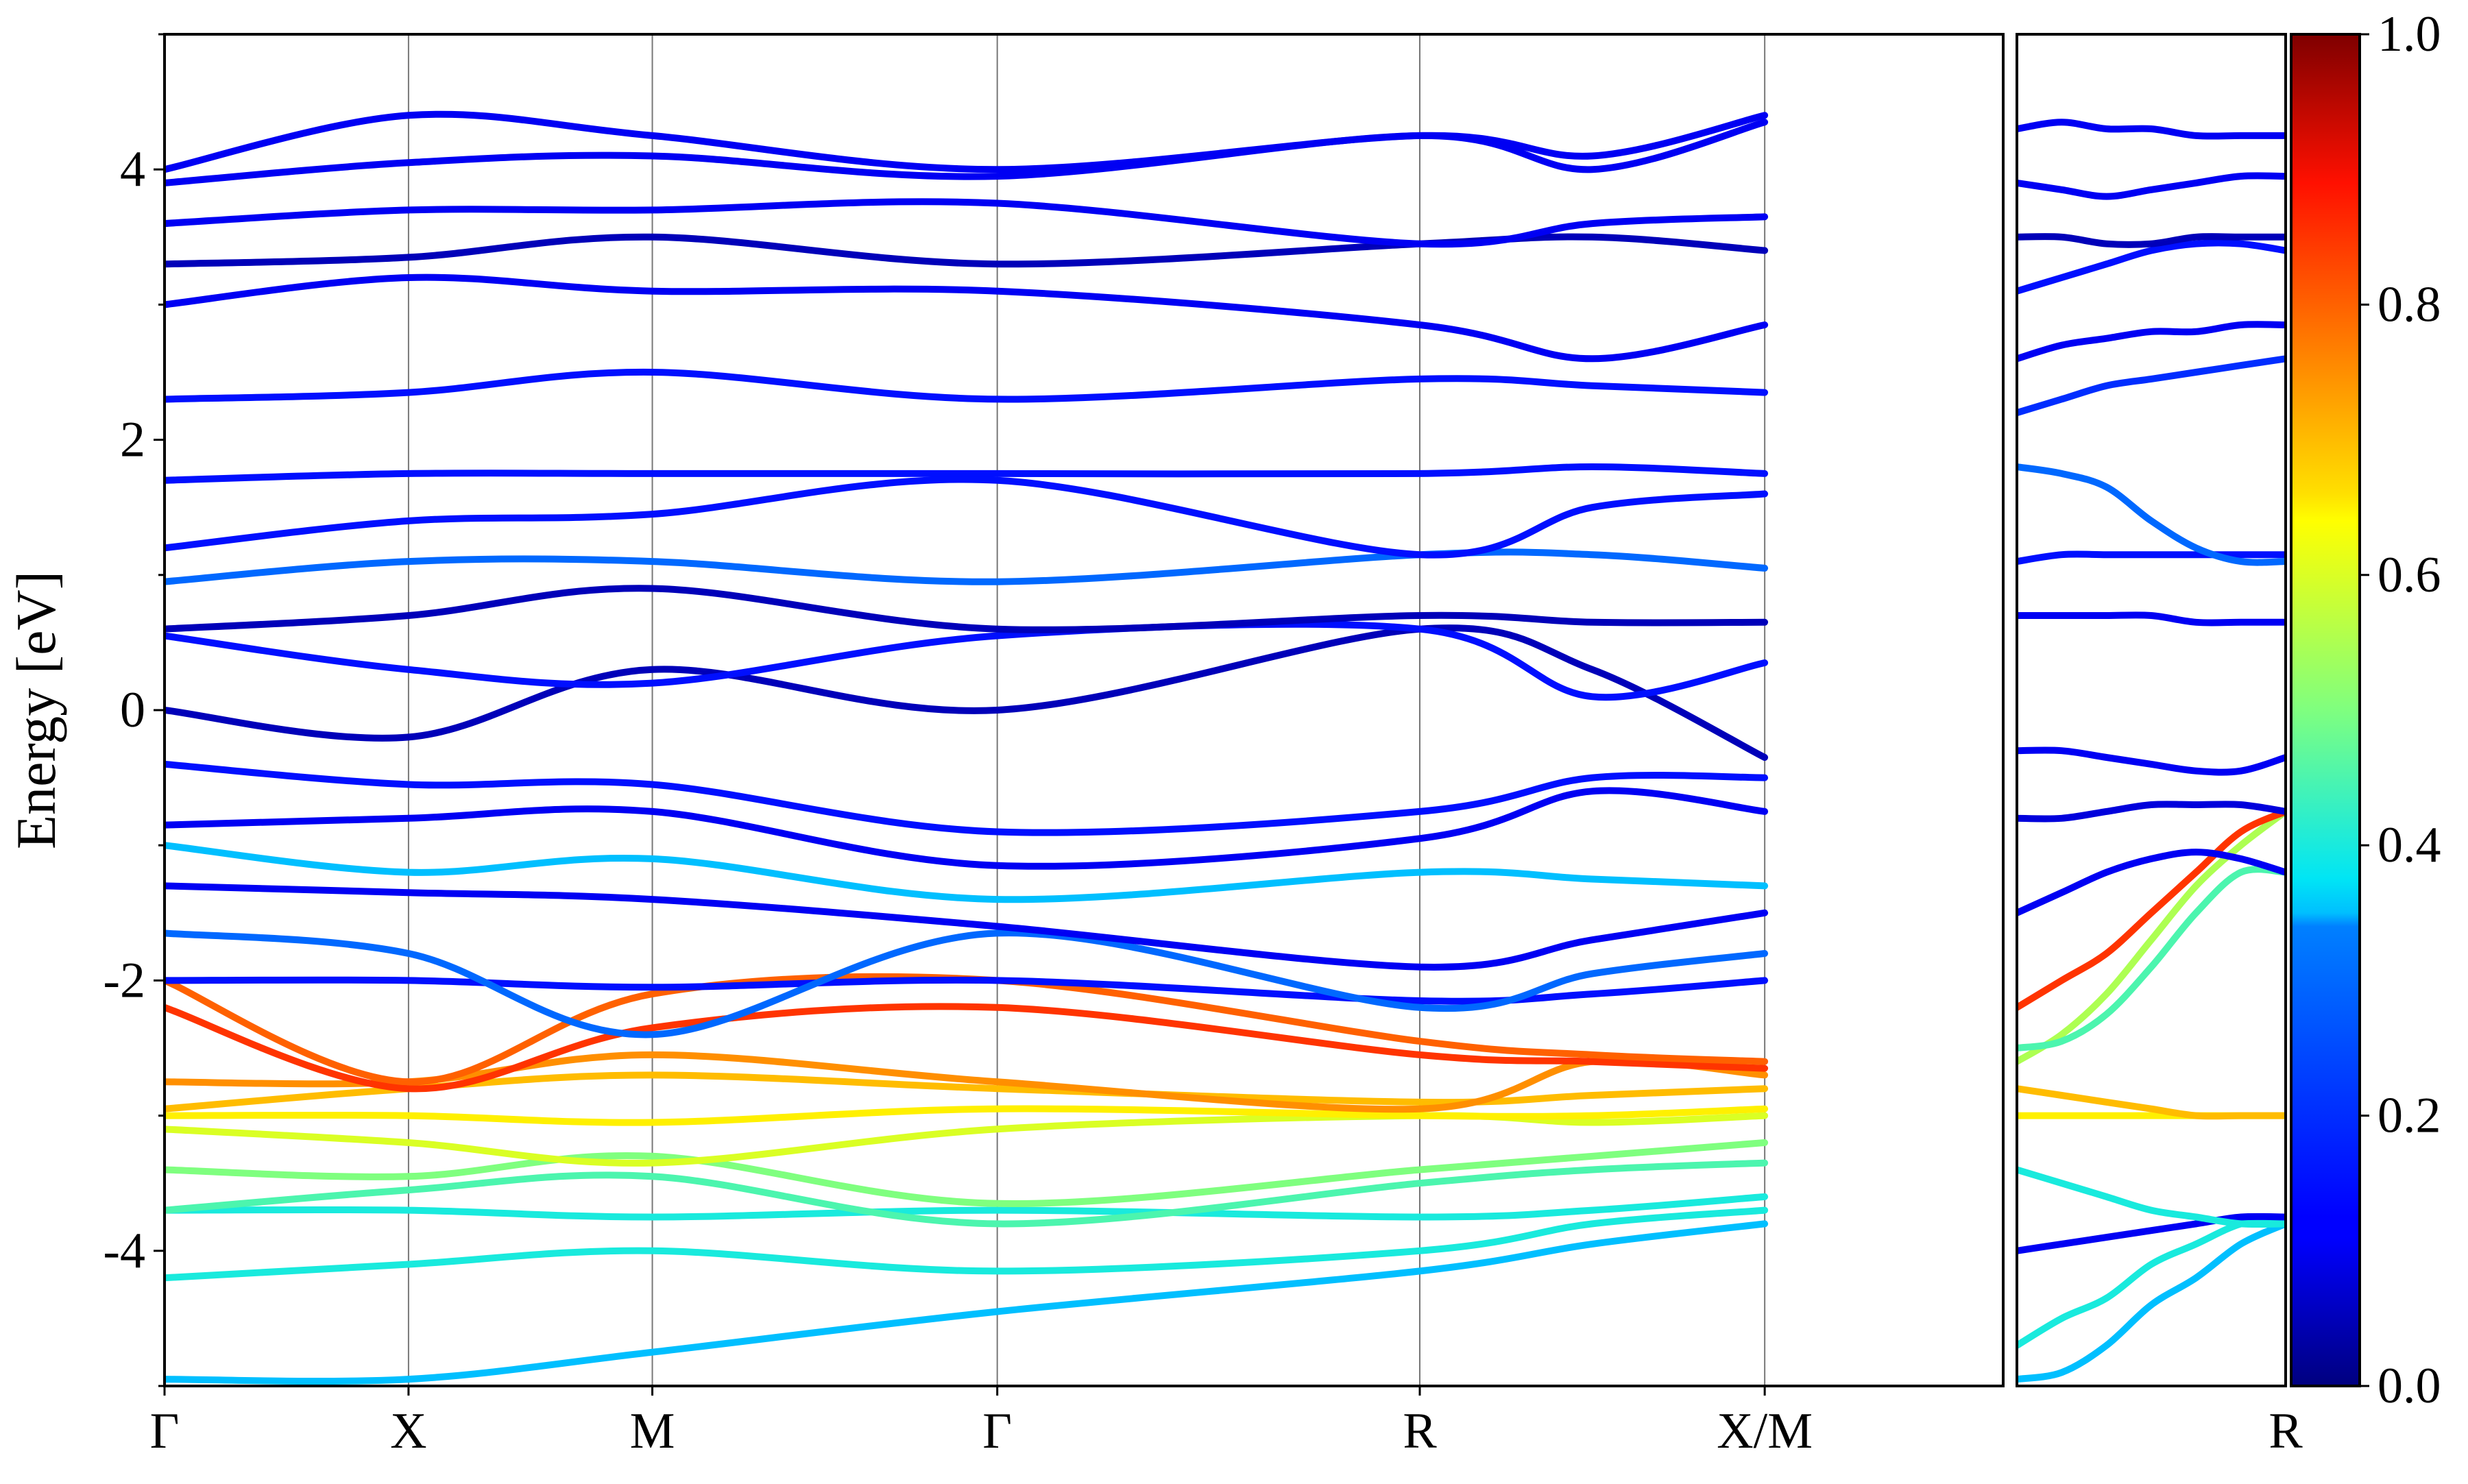  I want to click on colorbar-tick-label: 0.6, so click(2409, 575).